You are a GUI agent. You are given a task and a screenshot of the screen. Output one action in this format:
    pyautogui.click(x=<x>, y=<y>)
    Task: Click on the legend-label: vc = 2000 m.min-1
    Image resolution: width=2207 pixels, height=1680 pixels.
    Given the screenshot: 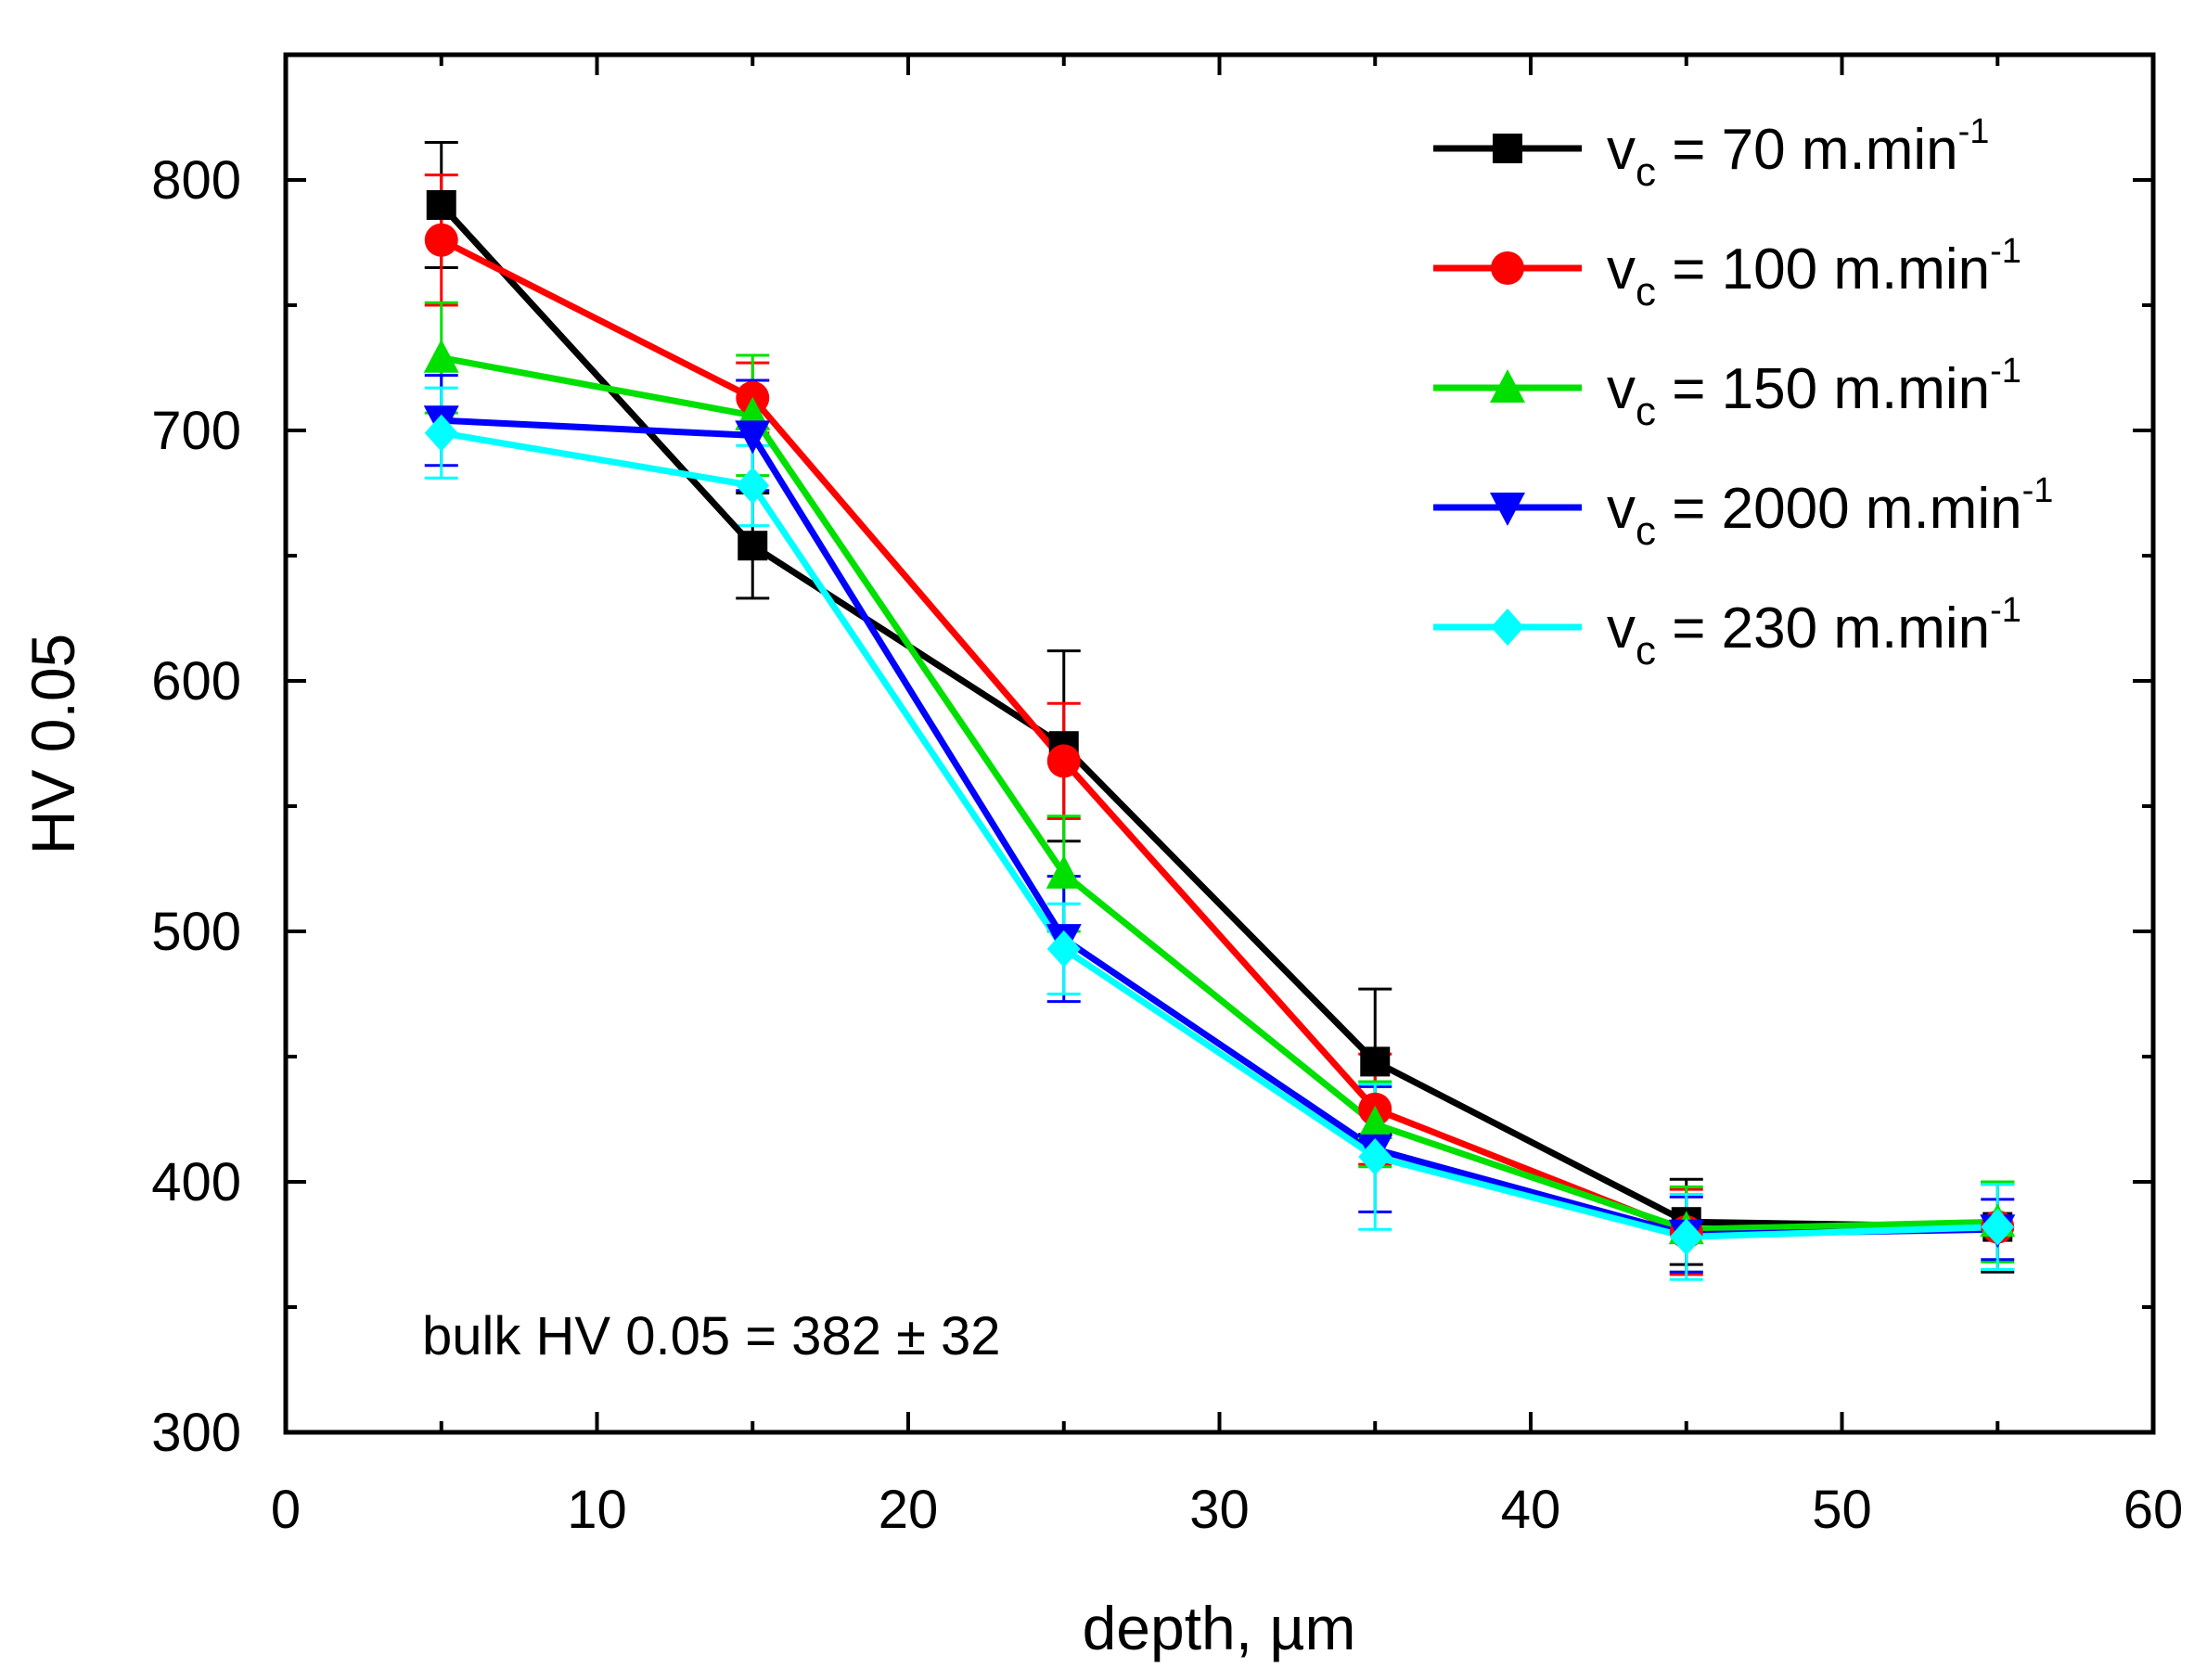 What is the action you would take?
    pyautogui.click(x=1830, y=512)
    